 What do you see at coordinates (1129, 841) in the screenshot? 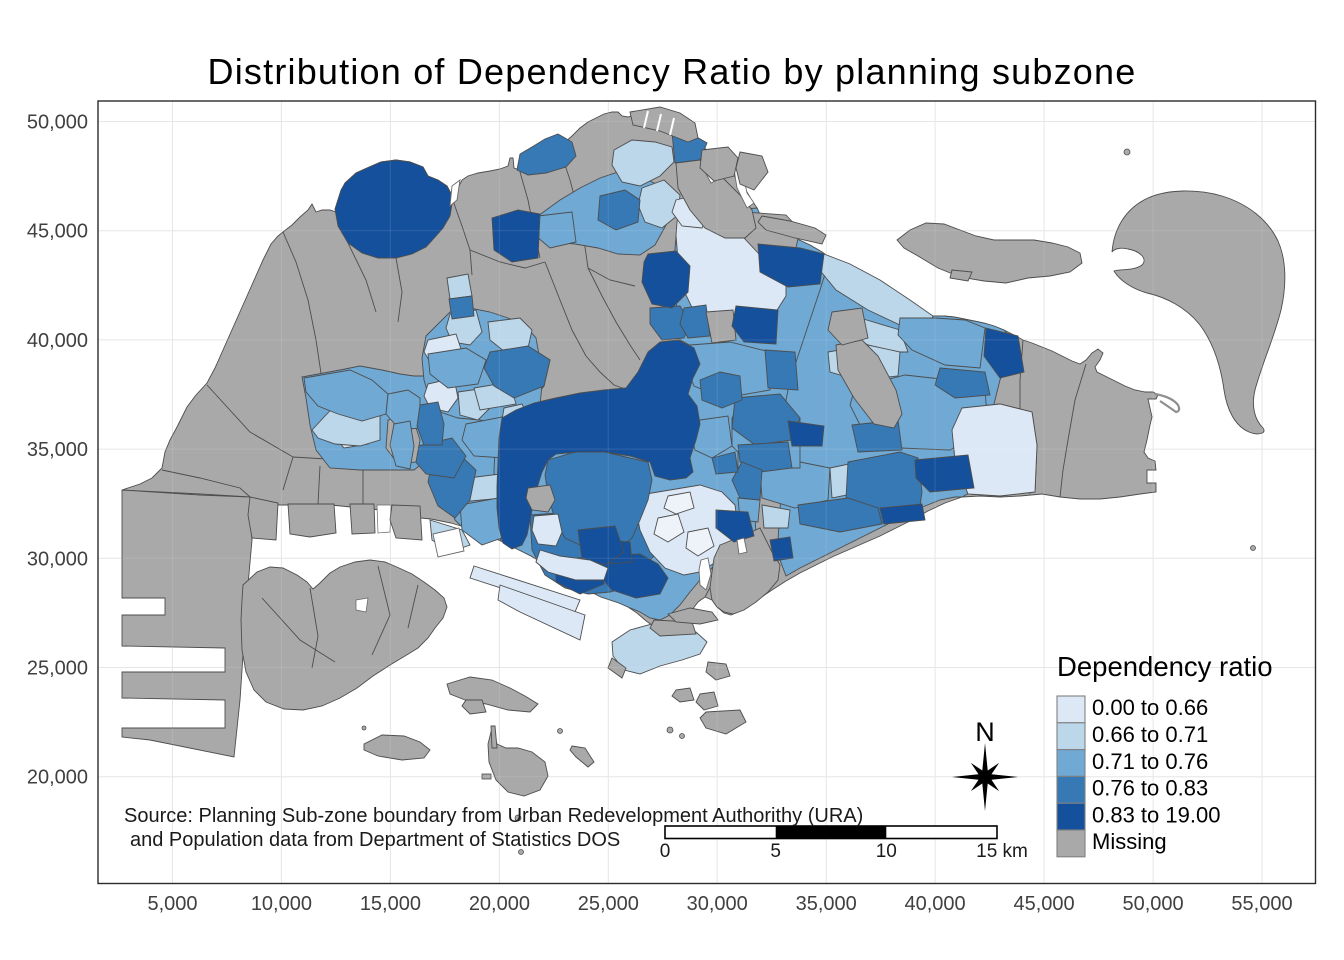
I see `svg-text: Missing` at bounding box center [1129, 841].